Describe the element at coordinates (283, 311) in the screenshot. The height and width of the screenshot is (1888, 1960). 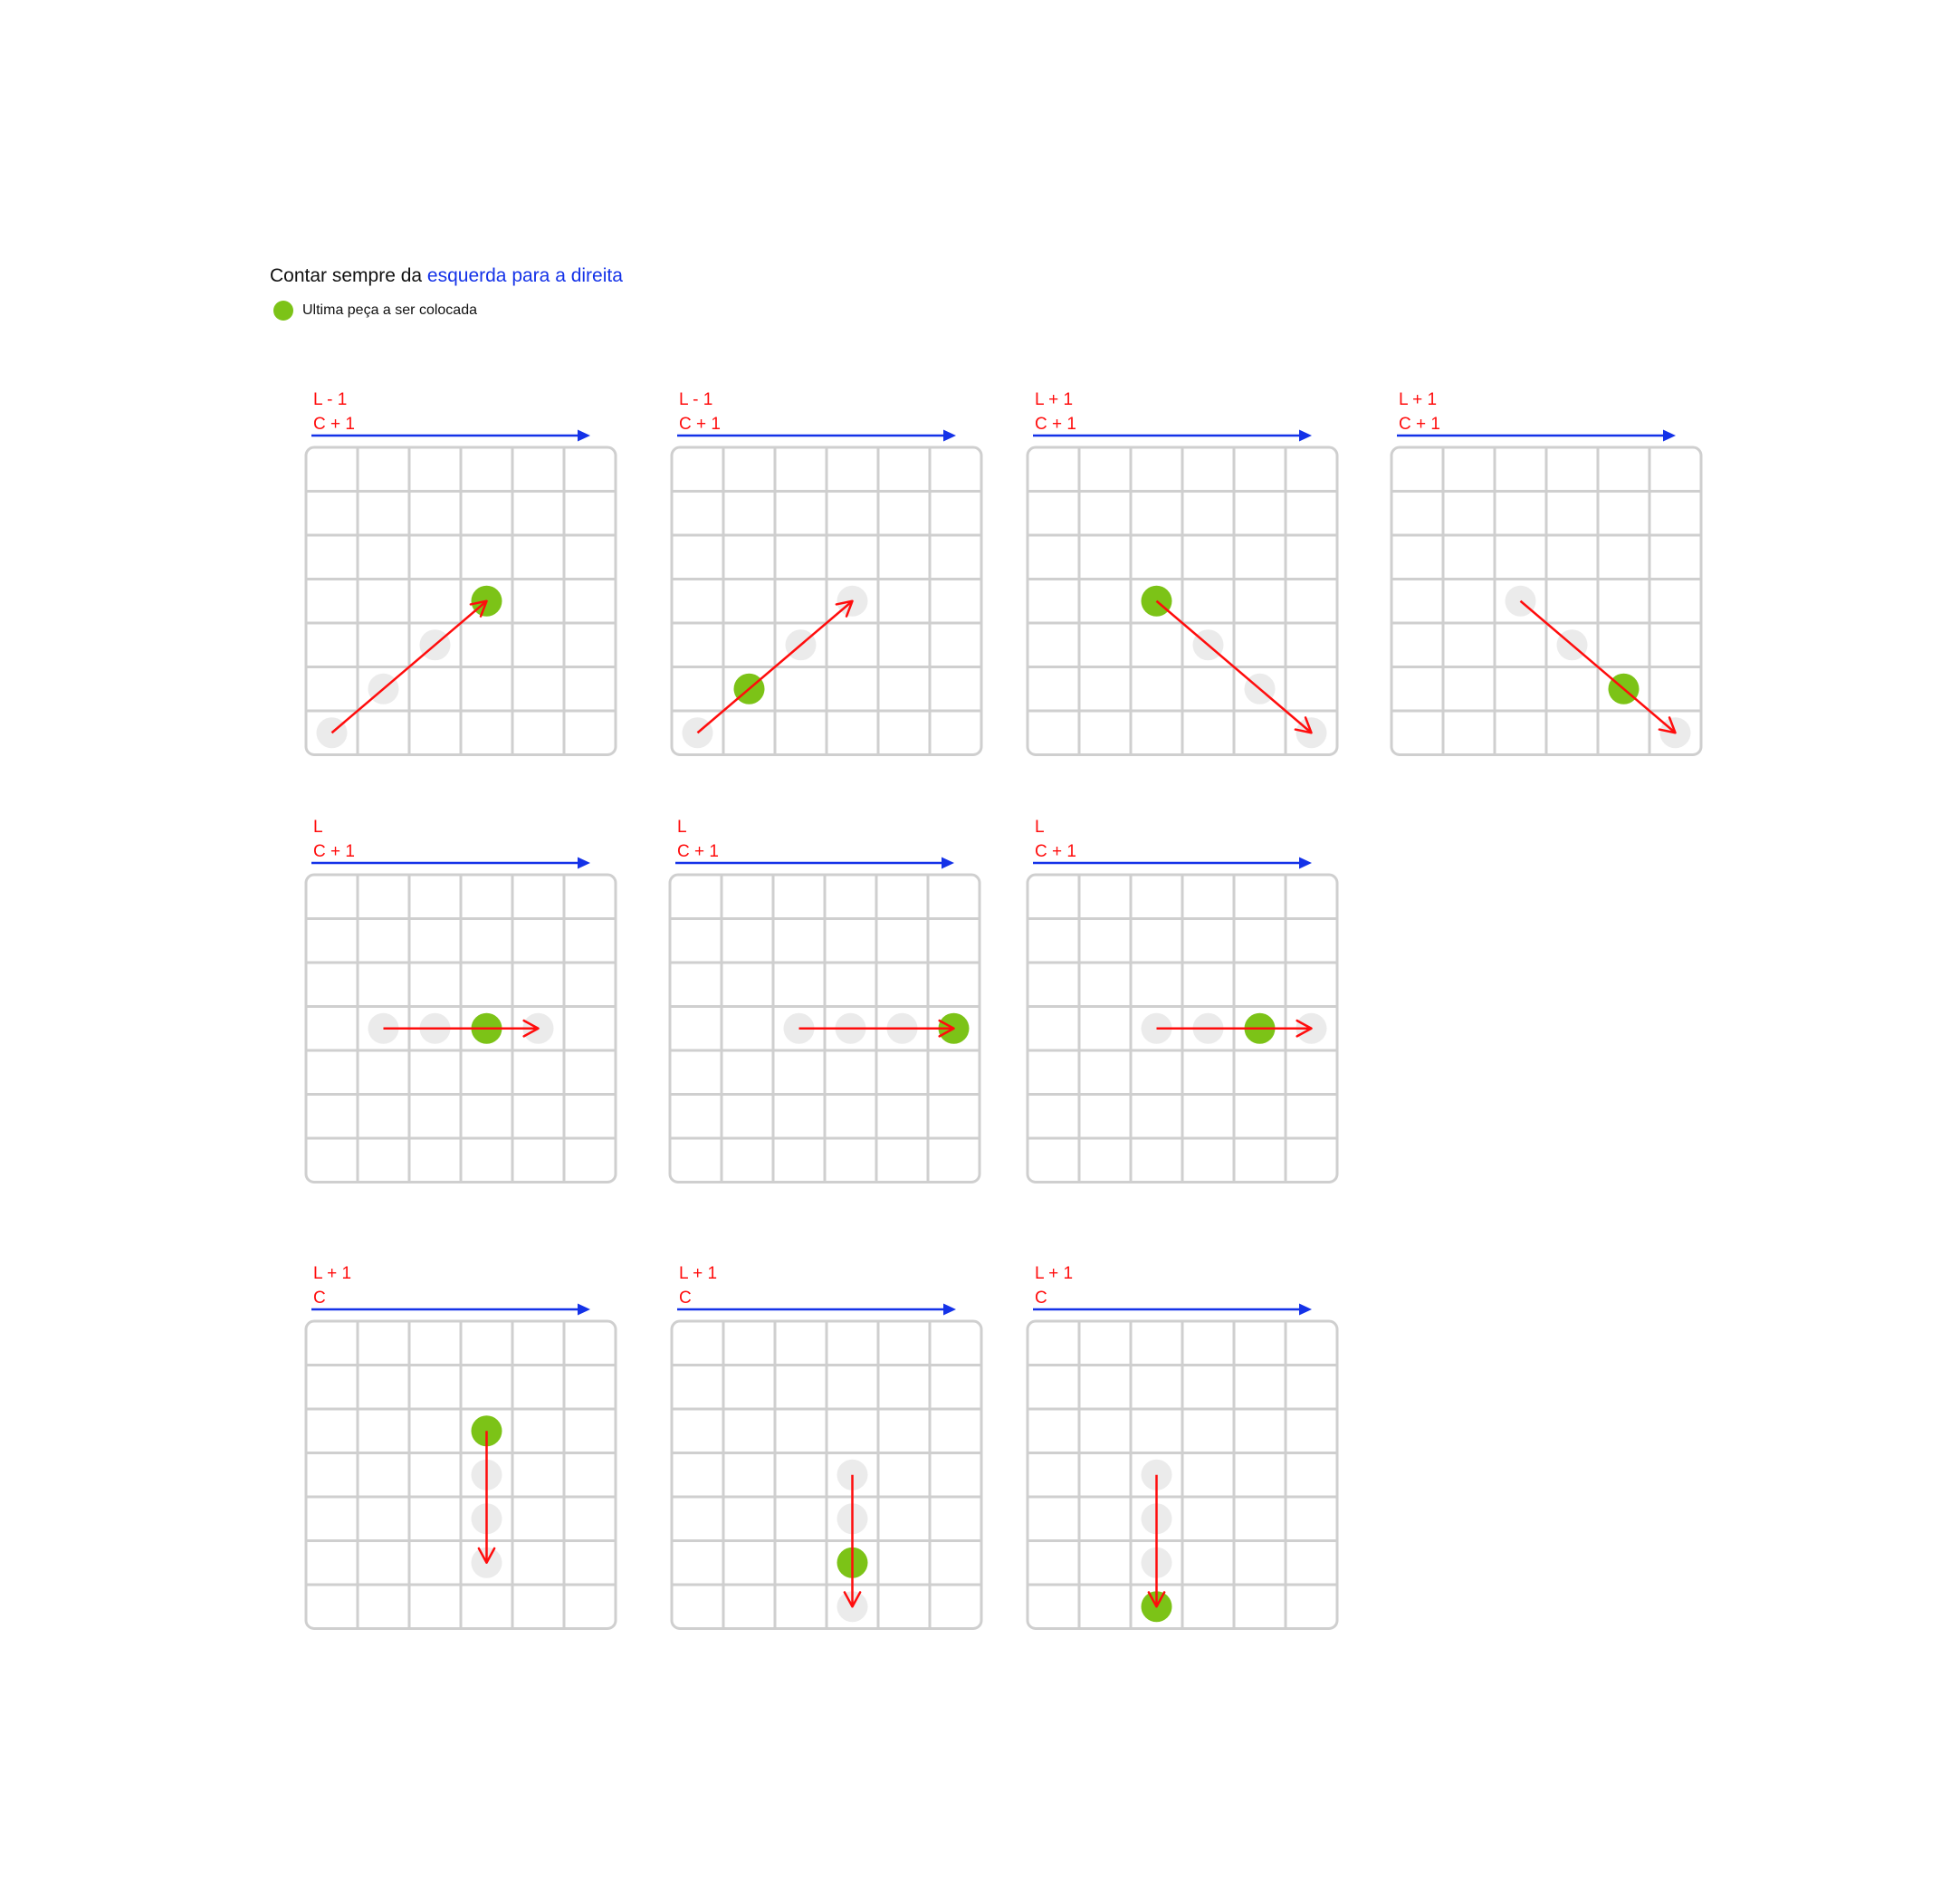
I see `green-dot-icon` at that location.